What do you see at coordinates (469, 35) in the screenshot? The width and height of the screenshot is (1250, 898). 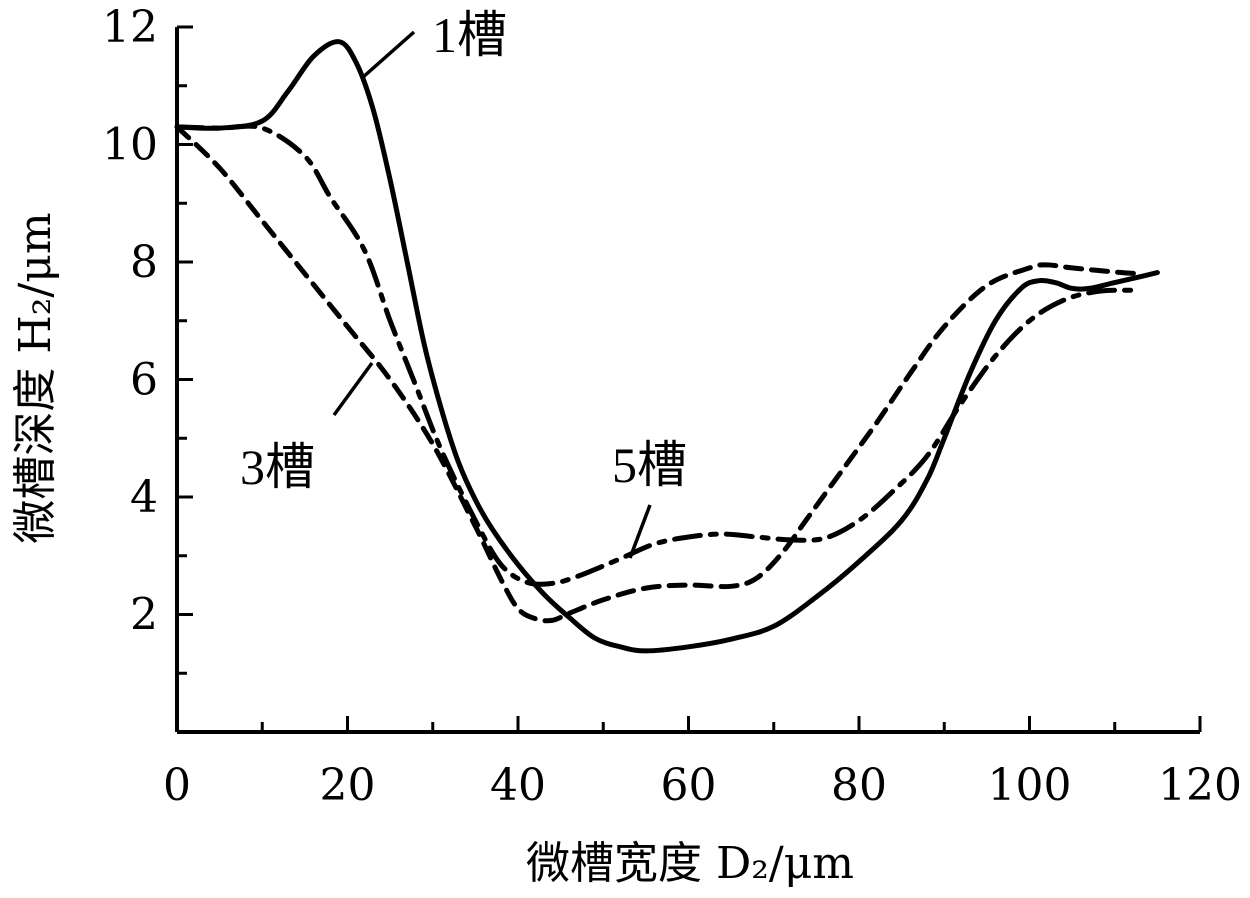 I see `series-label-1: 1槽` at bounding box center [469, 35].